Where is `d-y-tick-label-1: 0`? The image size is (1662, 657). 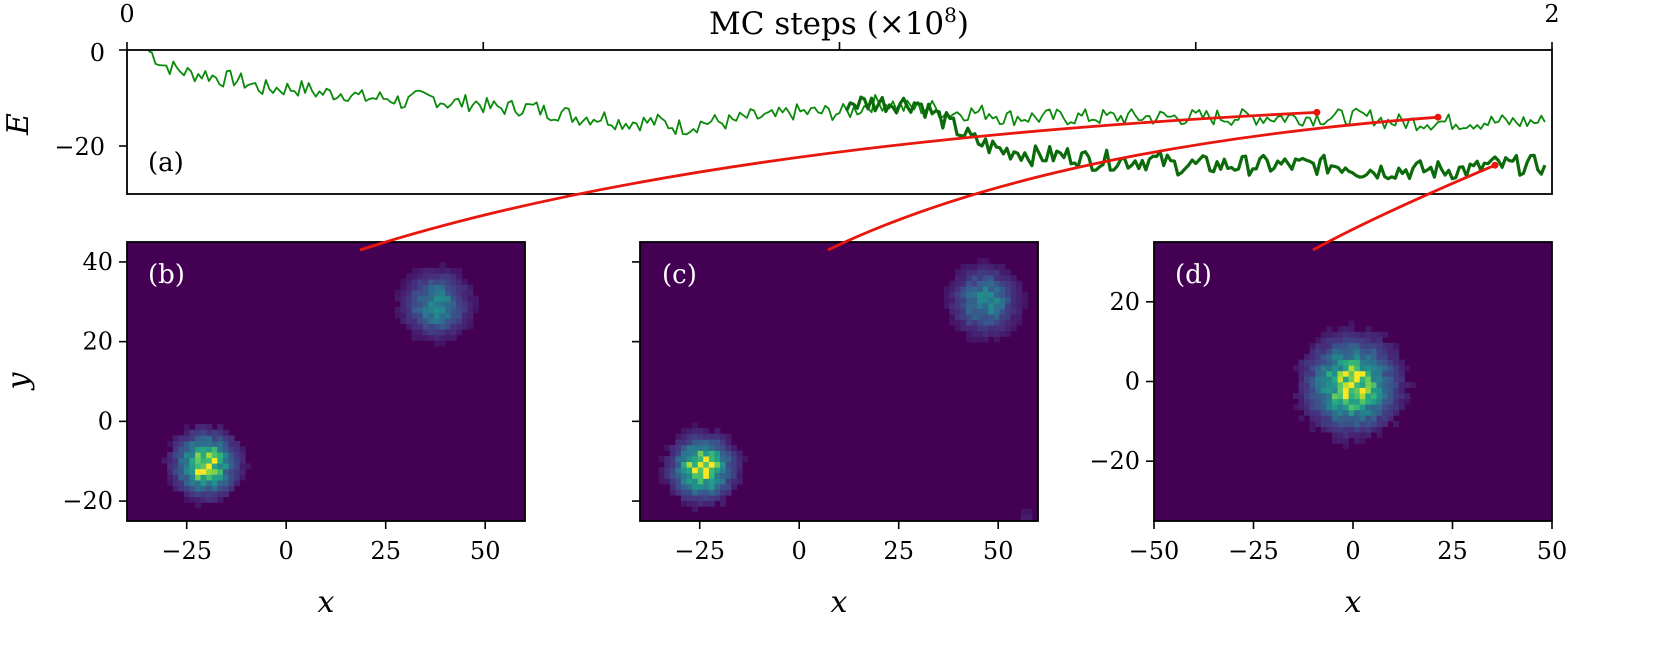 d-y-tick-label-1: 0 is located at coordinates (1132, 382).